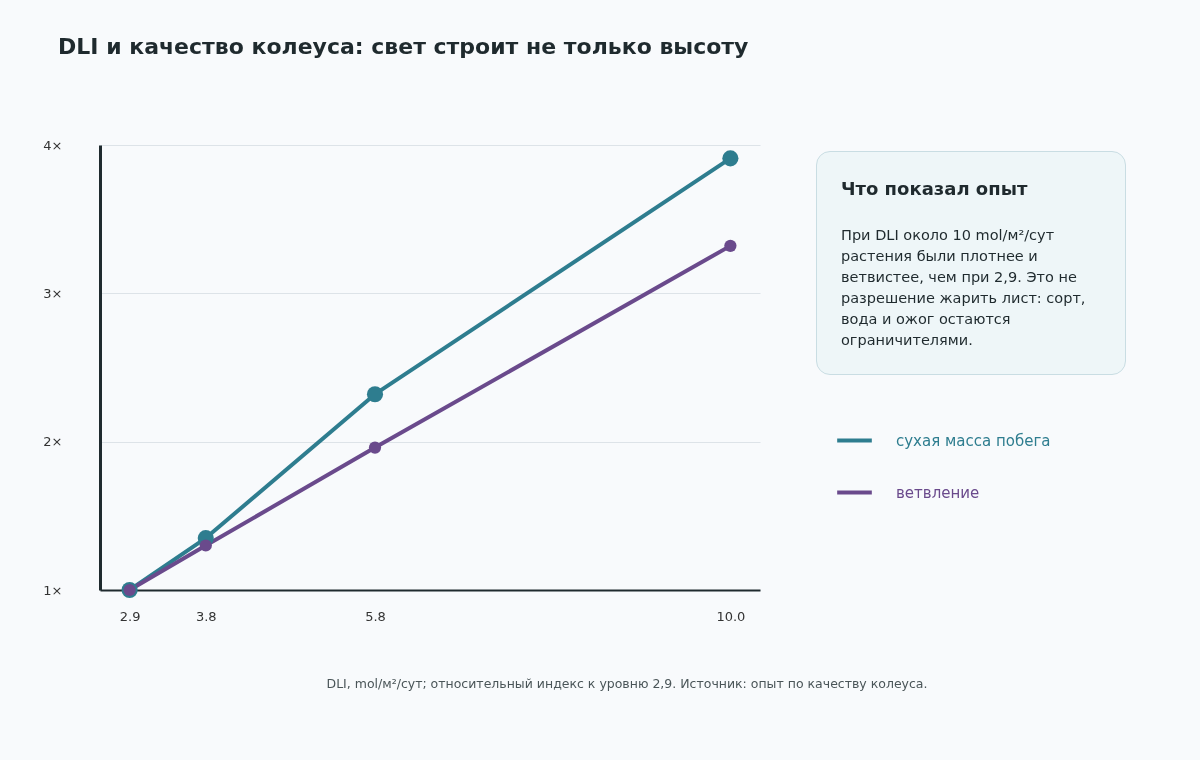 Image resolution: width=1200 pixels, height=760 pixels. I want to click on text: DLI, mol/м²/сут; относительный индекс к уровню 2,9. Источник: опыт по качеству колеуса., so click(627, 683).